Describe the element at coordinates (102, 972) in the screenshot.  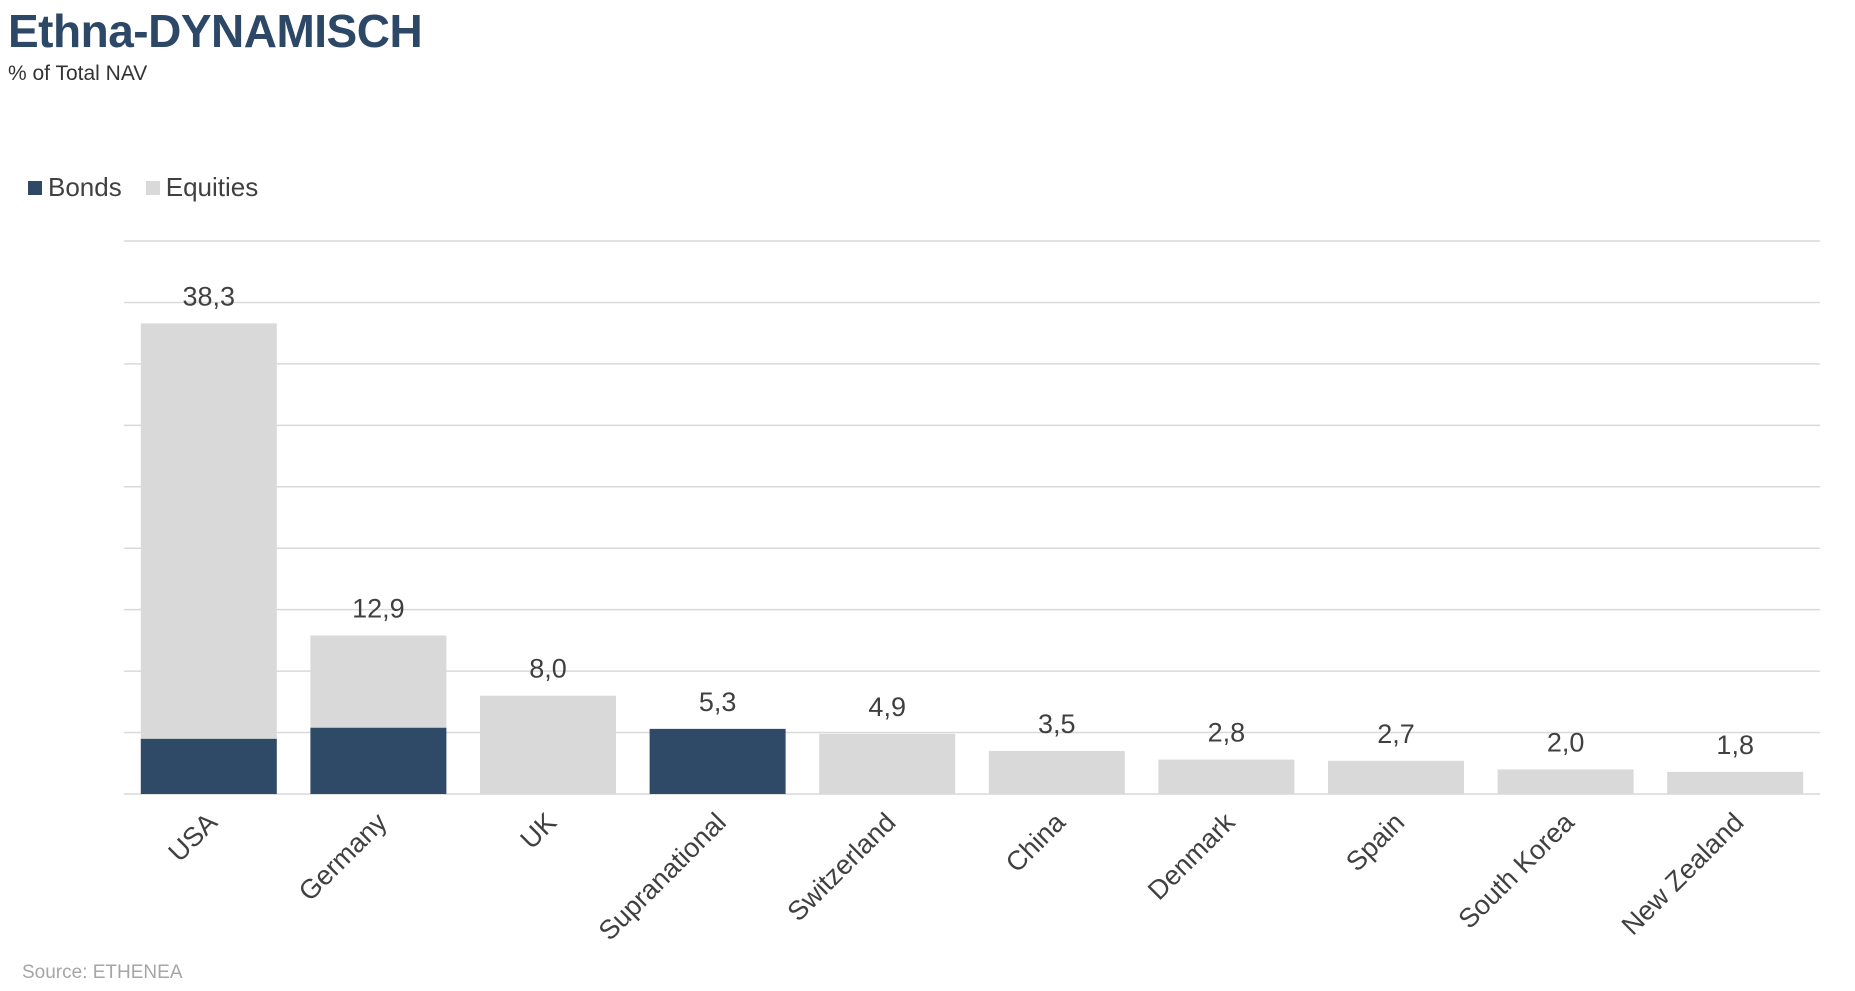
I see `source-note: Source: ETHENEA` at that location.